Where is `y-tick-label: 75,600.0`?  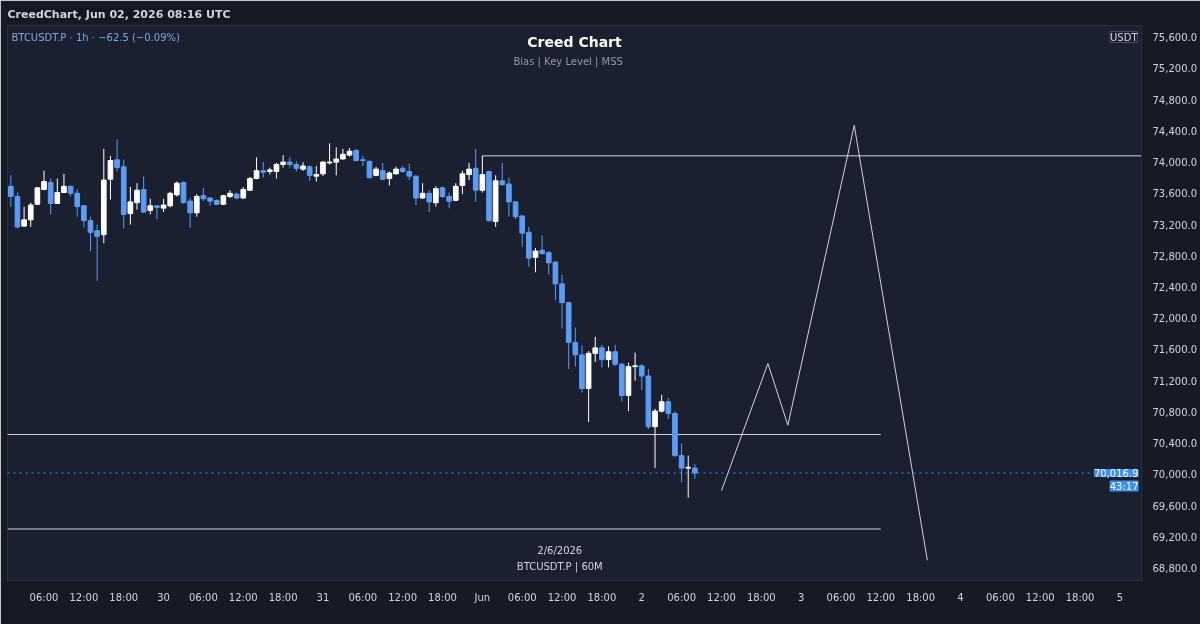
y-tick-label: 75,600.0 is located at coordinates (1175, 38).